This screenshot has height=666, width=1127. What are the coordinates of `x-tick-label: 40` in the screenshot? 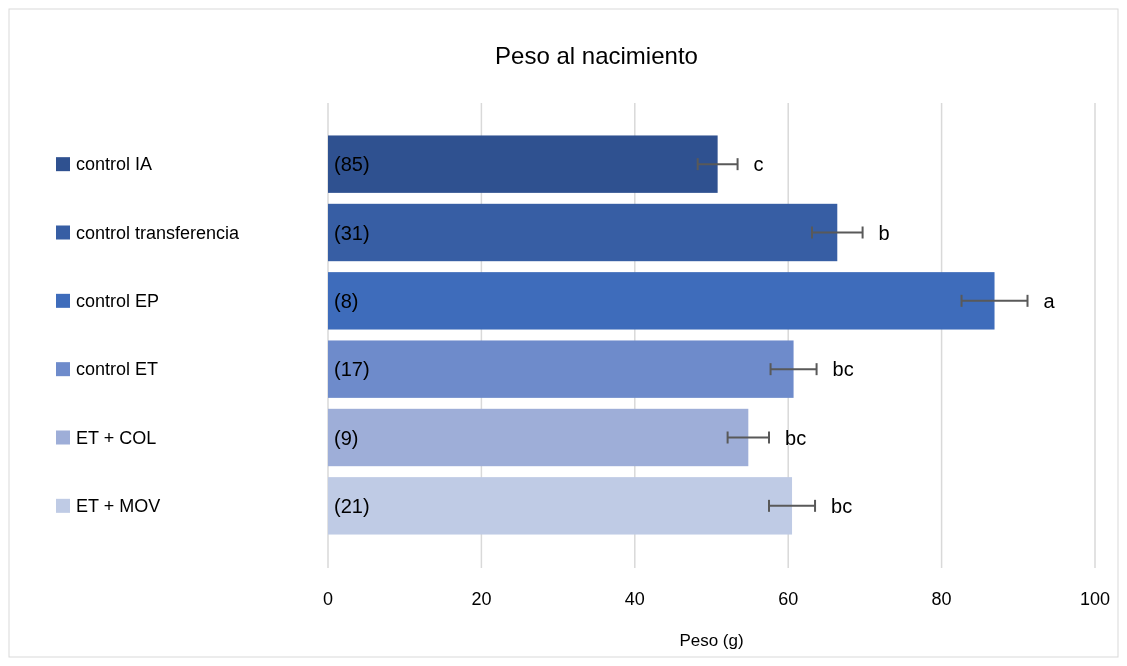 It's located at (634, 599).